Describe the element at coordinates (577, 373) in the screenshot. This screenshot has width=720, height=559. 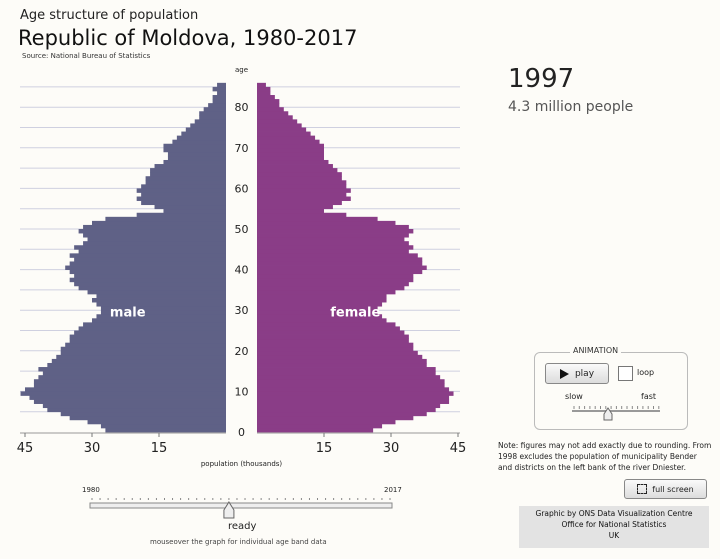
I see `play-button: play` at that location.